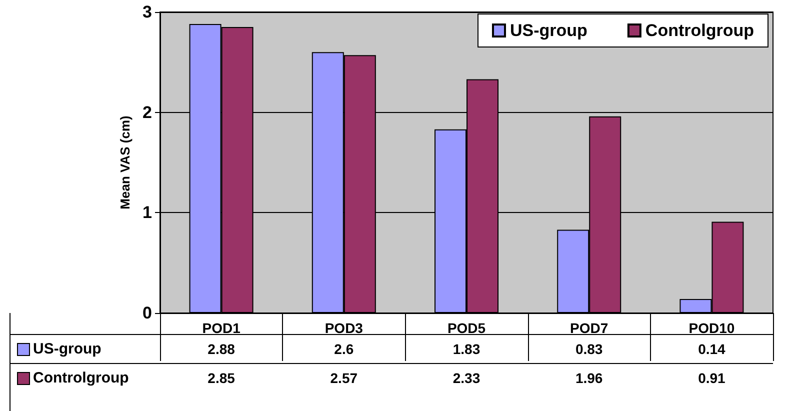 This screenshot has height=411, width=788. Describe the element at coordinates (147, 112) in the screenshot. I see `y-tick-label: 2` at that location.